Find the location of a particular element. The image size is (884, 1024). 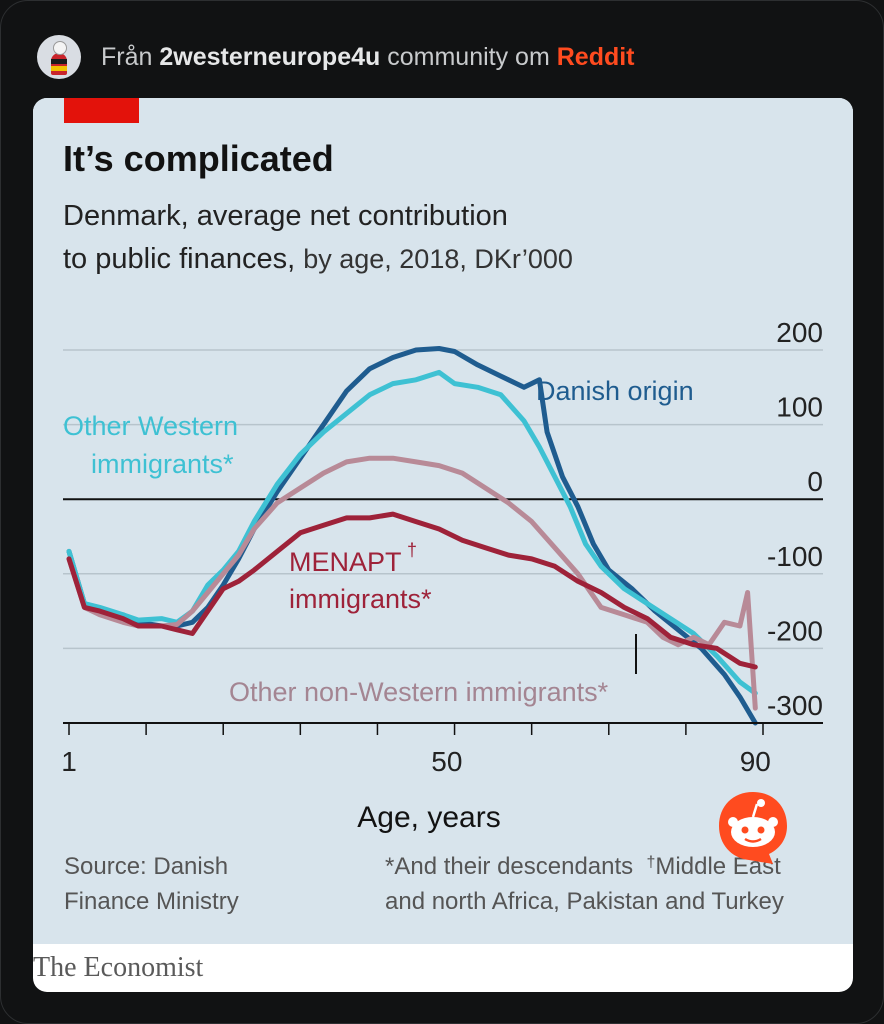

community-avatar is located at coordinates (59, 57).